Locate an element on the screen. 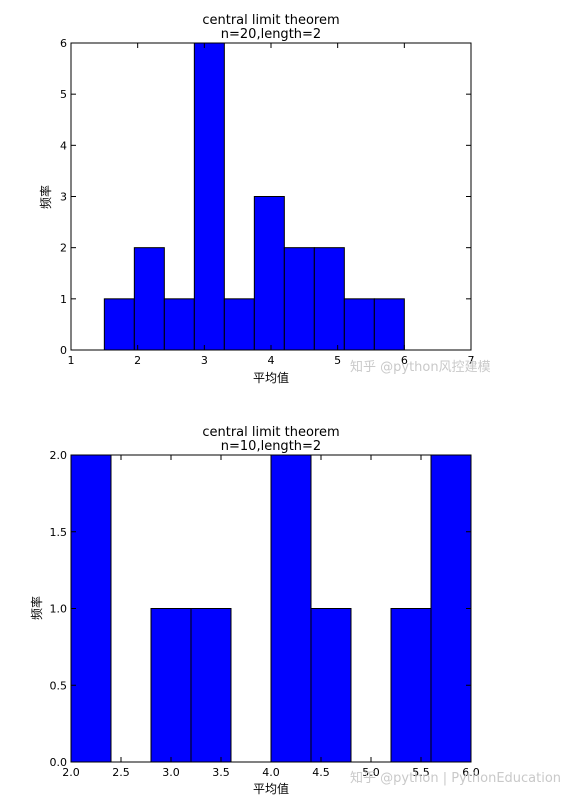 This screenshot has height=805, width=588. y-tick-label: 1 is located at coordinates (63, 299).